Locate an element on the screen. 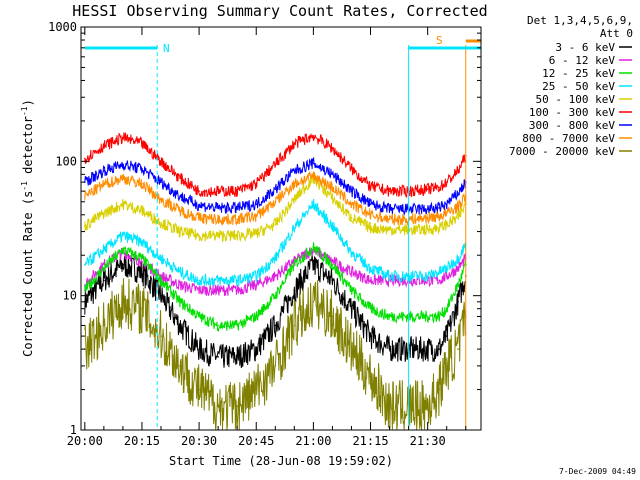 The height and width of the screenshot is (480, 640). x-tick-label-2: 20:30 is located at coordinates (199, 441).